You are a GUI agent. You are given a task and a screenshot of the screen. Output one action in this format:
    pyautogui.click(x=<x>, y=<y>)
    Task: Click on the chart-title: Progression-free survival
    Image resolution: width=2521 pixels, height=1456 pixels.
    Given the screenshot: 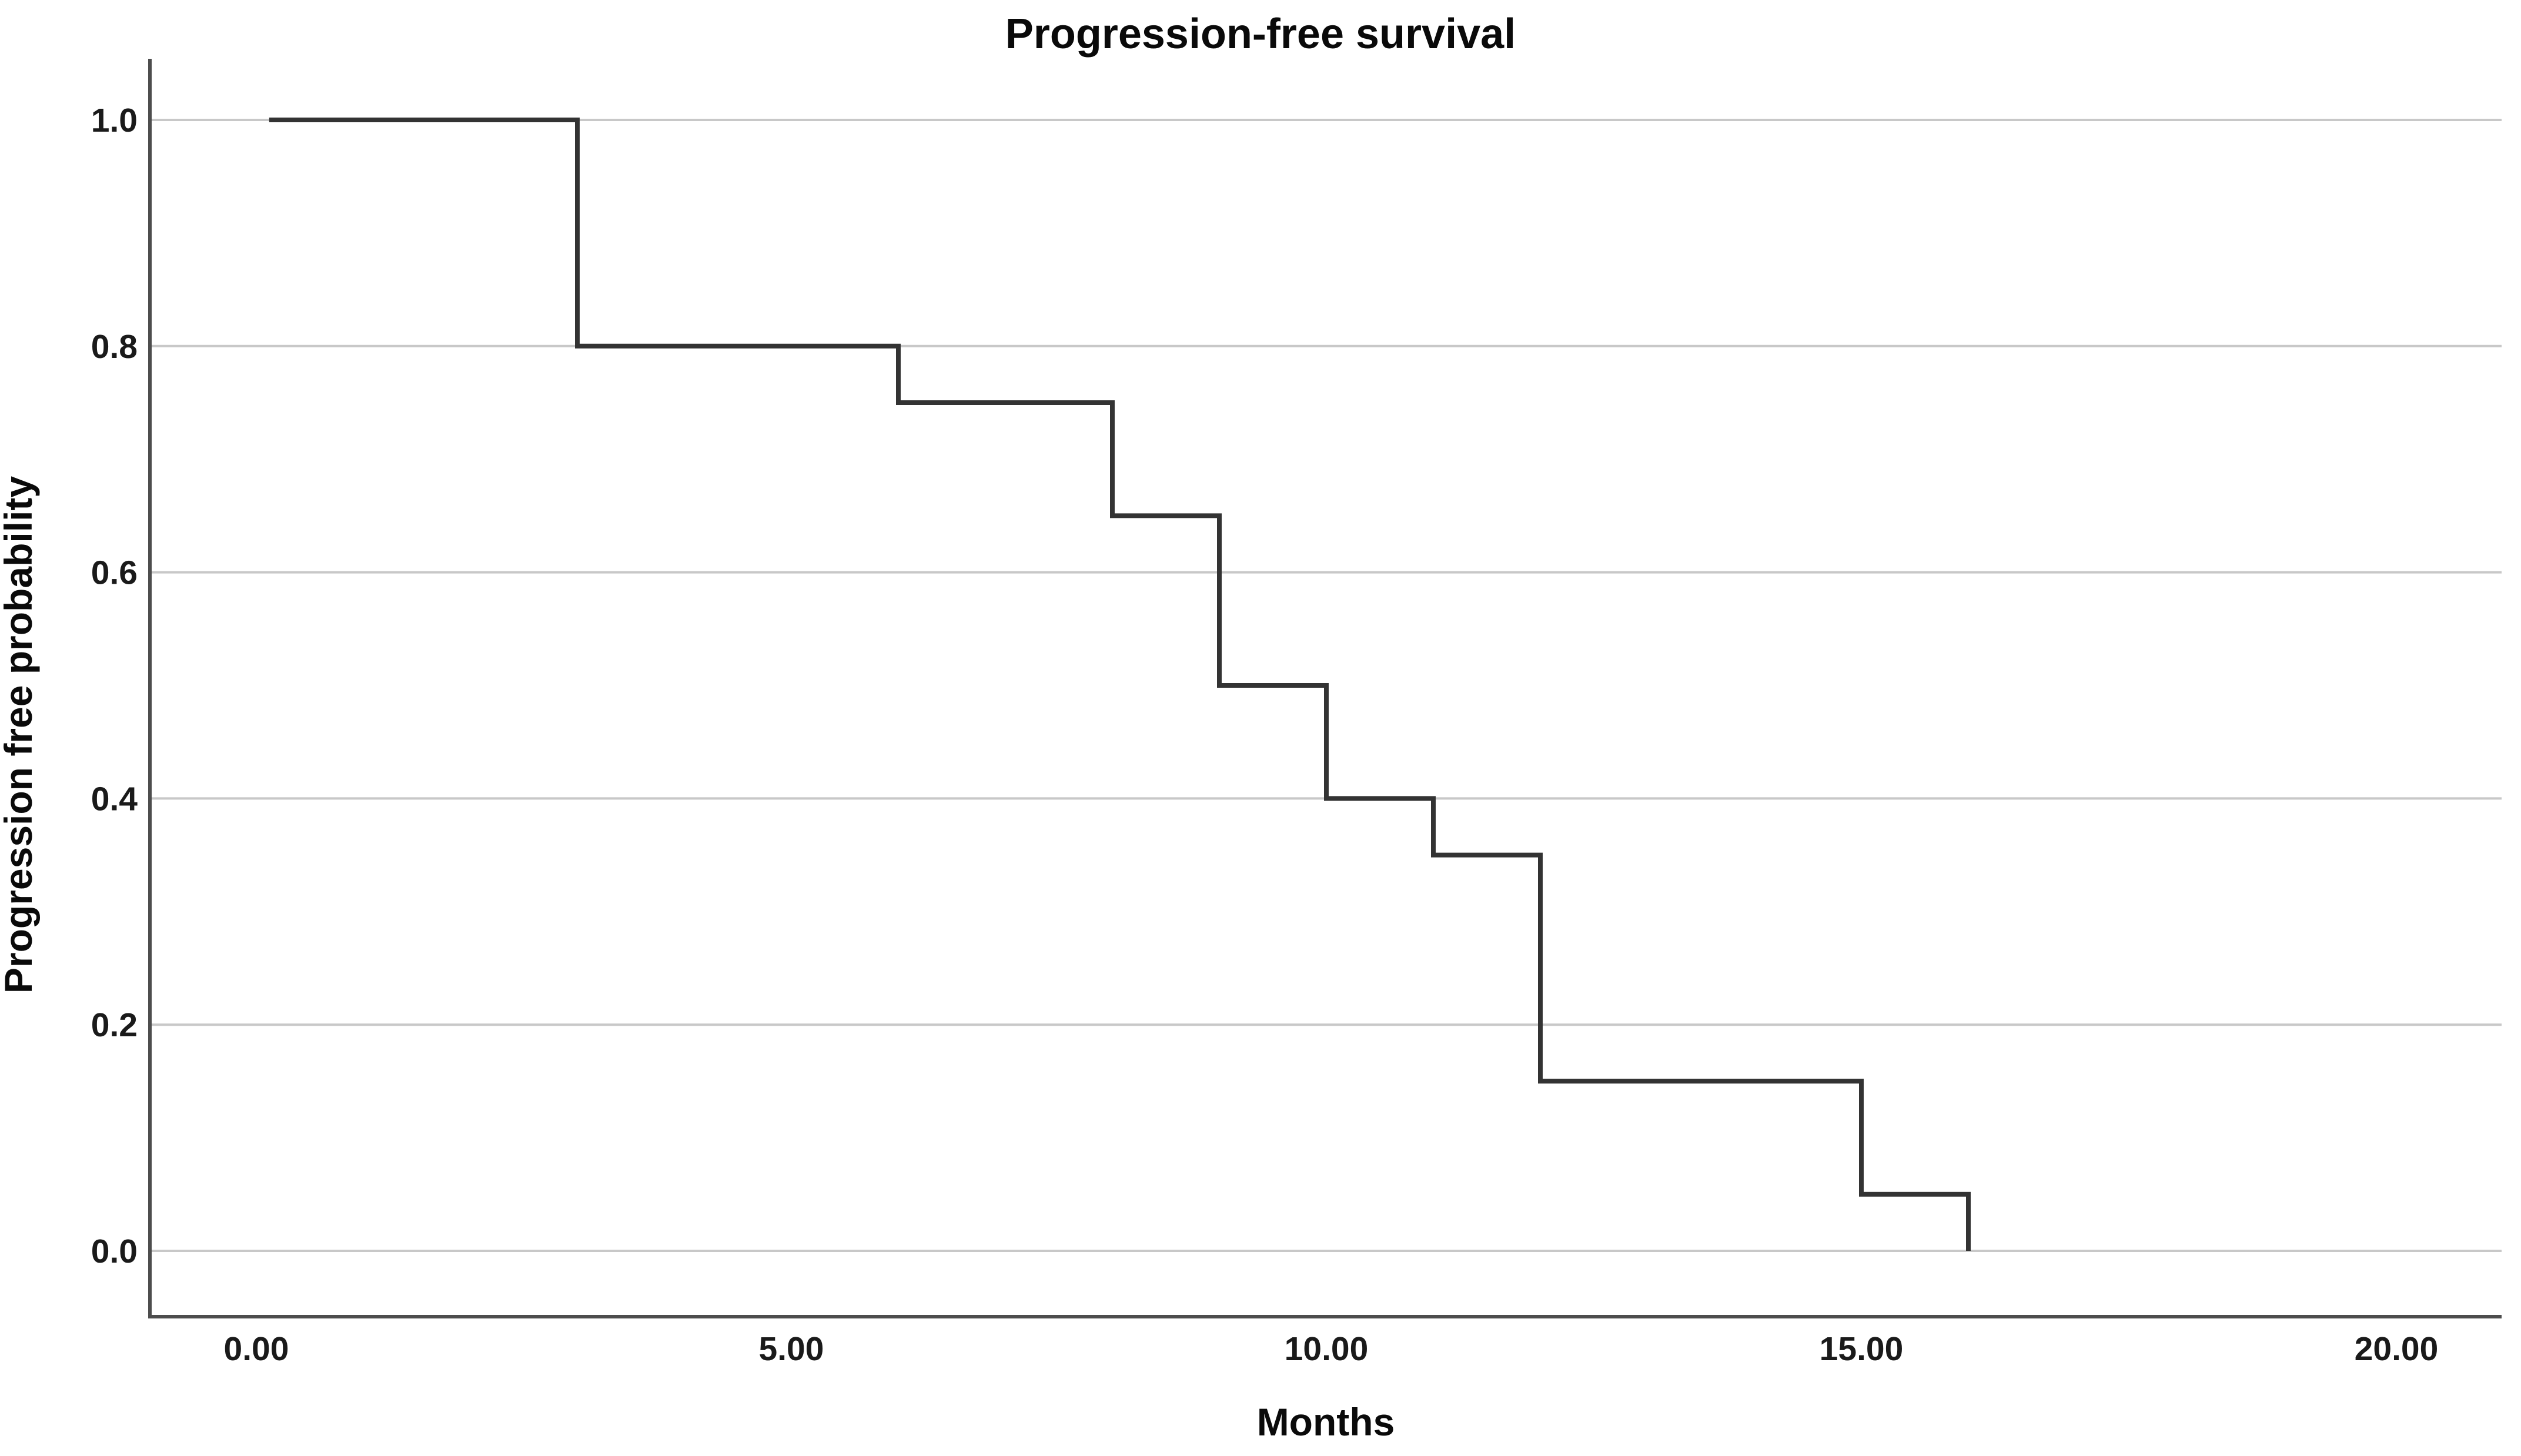 What is the action you would take?
    pyautogui.click(x=1260, y=34)
    